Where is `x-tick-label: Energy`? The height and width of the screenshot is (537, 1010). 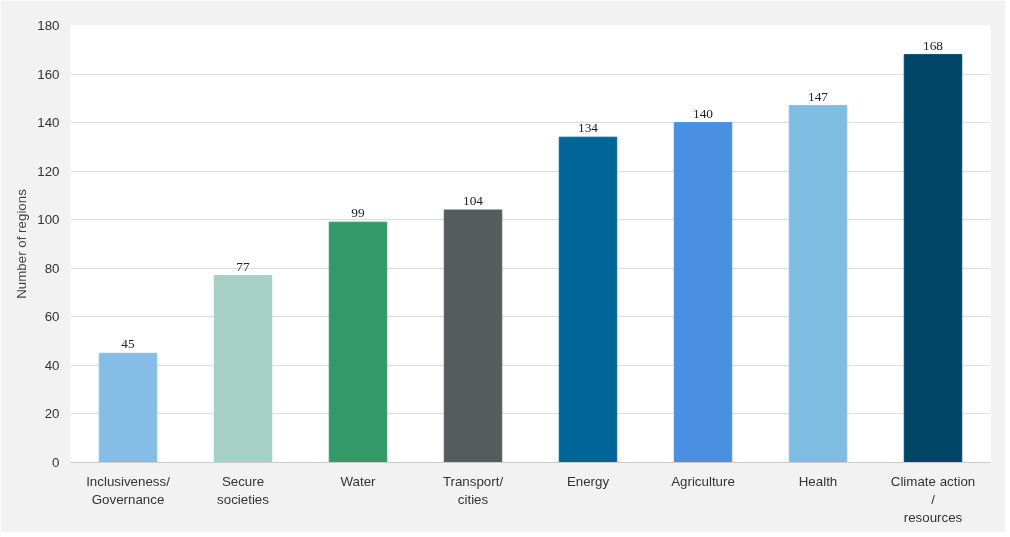
x-tick-label: Energy is located at coordinates (588, 481).